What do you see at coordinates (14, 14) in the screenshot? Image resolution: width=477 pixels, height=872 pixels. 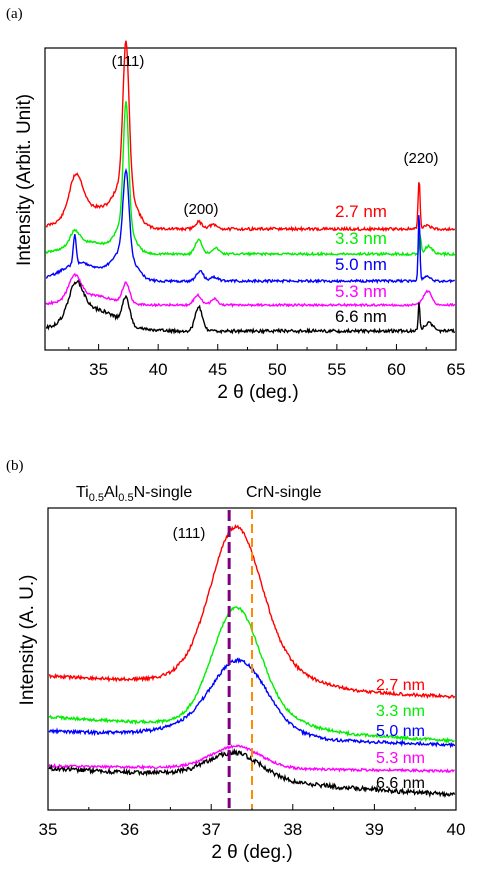 I see `panel-label-a: (a)` at bounding box center [14, 14].